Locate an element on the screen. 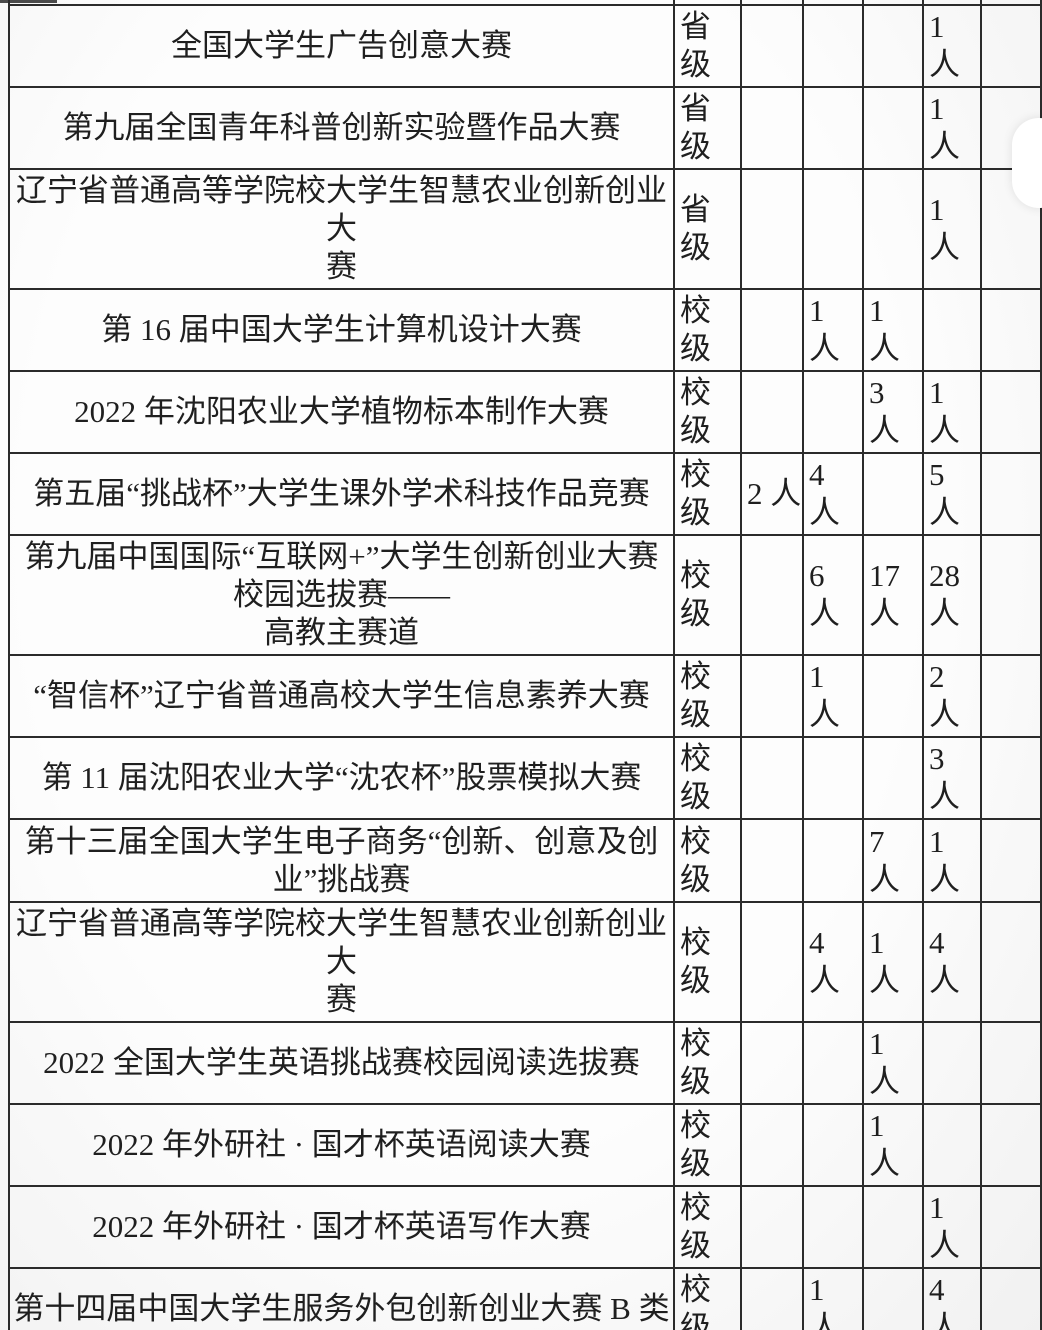 Image resolution: width=1042 pixels, height=1330 pixels. count-cell: 17 人 is located at coordinates (893, 595).